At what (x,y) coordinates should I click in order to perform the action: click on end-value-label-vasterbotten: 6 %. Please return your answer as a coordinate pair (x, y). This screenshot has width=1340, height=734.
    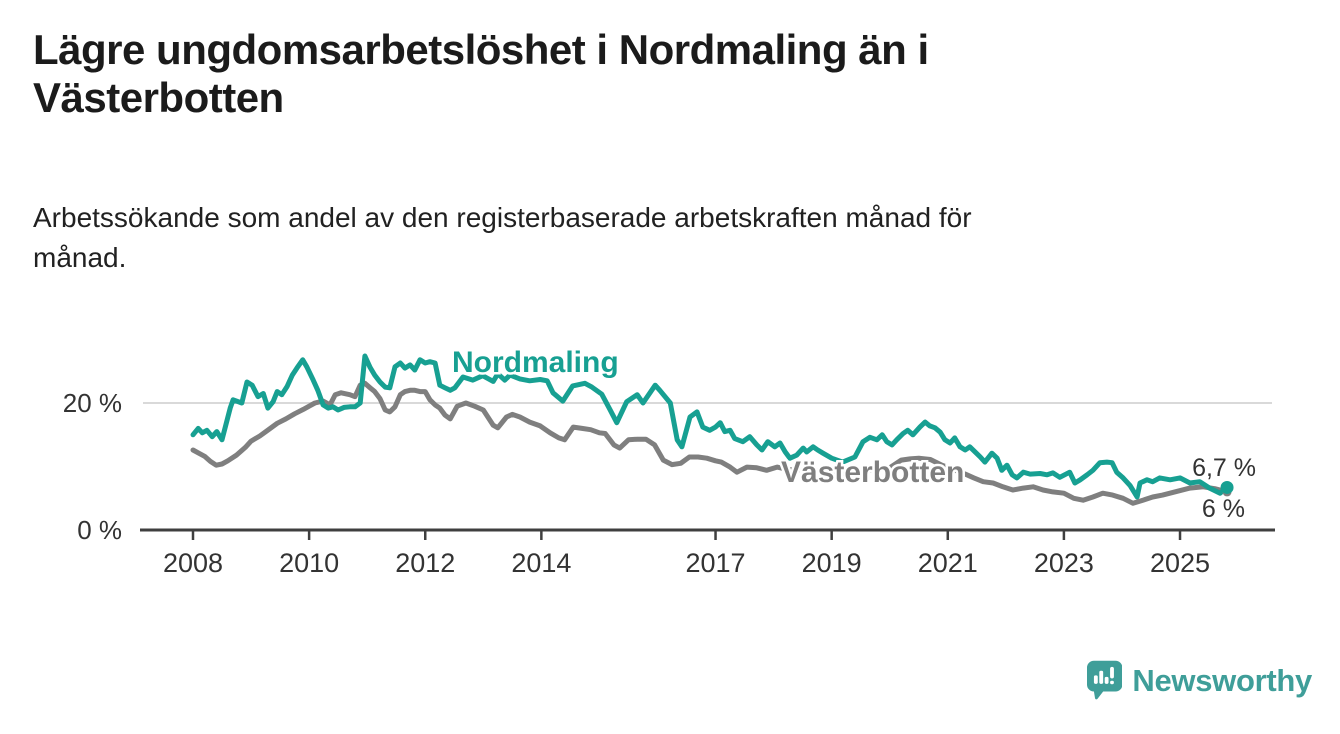
    Looking at the image, I should click on (1223, 509).